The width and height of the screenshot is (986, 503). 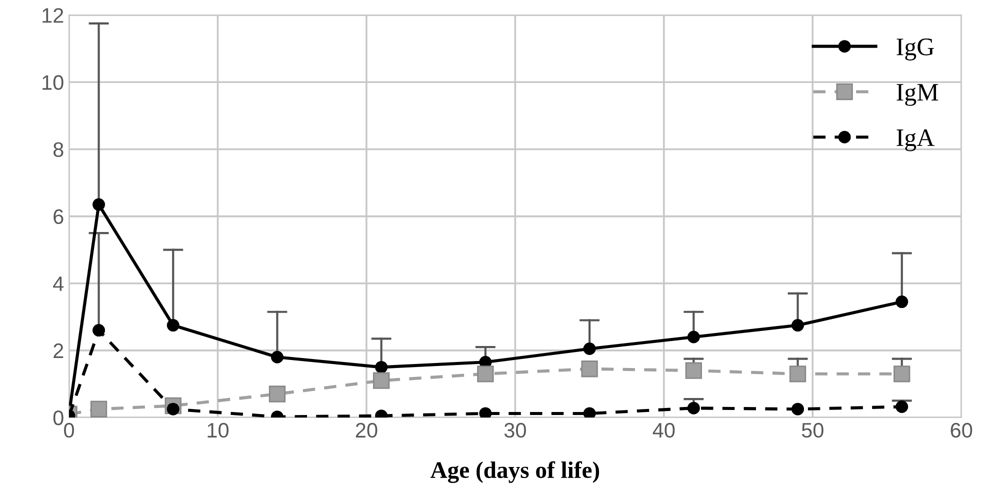 I want to click on y-tick-label: 12, so click(x=53, y=15).